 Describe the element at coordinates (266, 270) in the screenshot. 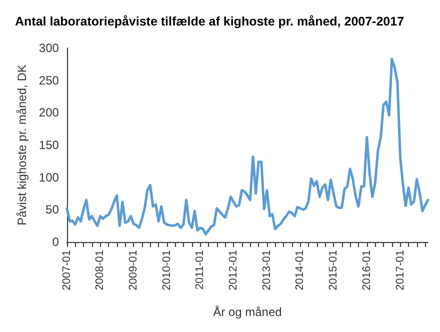

I see `x-tick-label: 2013-01` at that location.